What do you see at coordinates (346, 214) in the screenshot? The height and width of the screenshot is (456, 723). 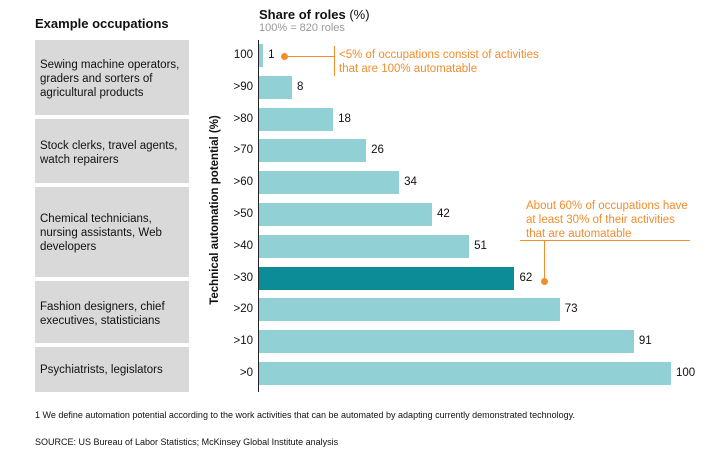 I see `bar-gt50` at bounding box center [346, 214].